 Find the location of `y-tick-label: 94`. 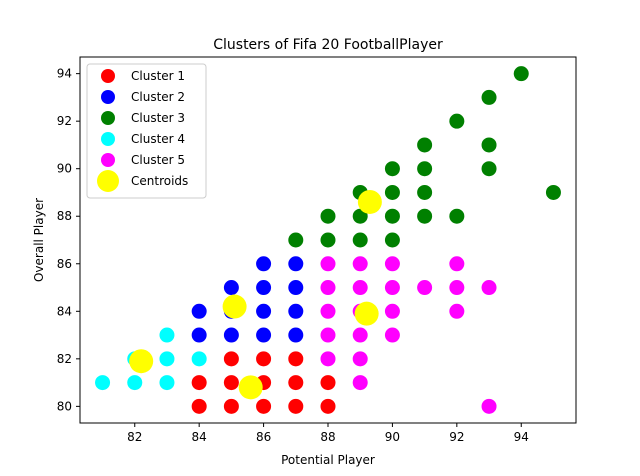

y-tick-label: 94 is located at coordinates (64, 74).